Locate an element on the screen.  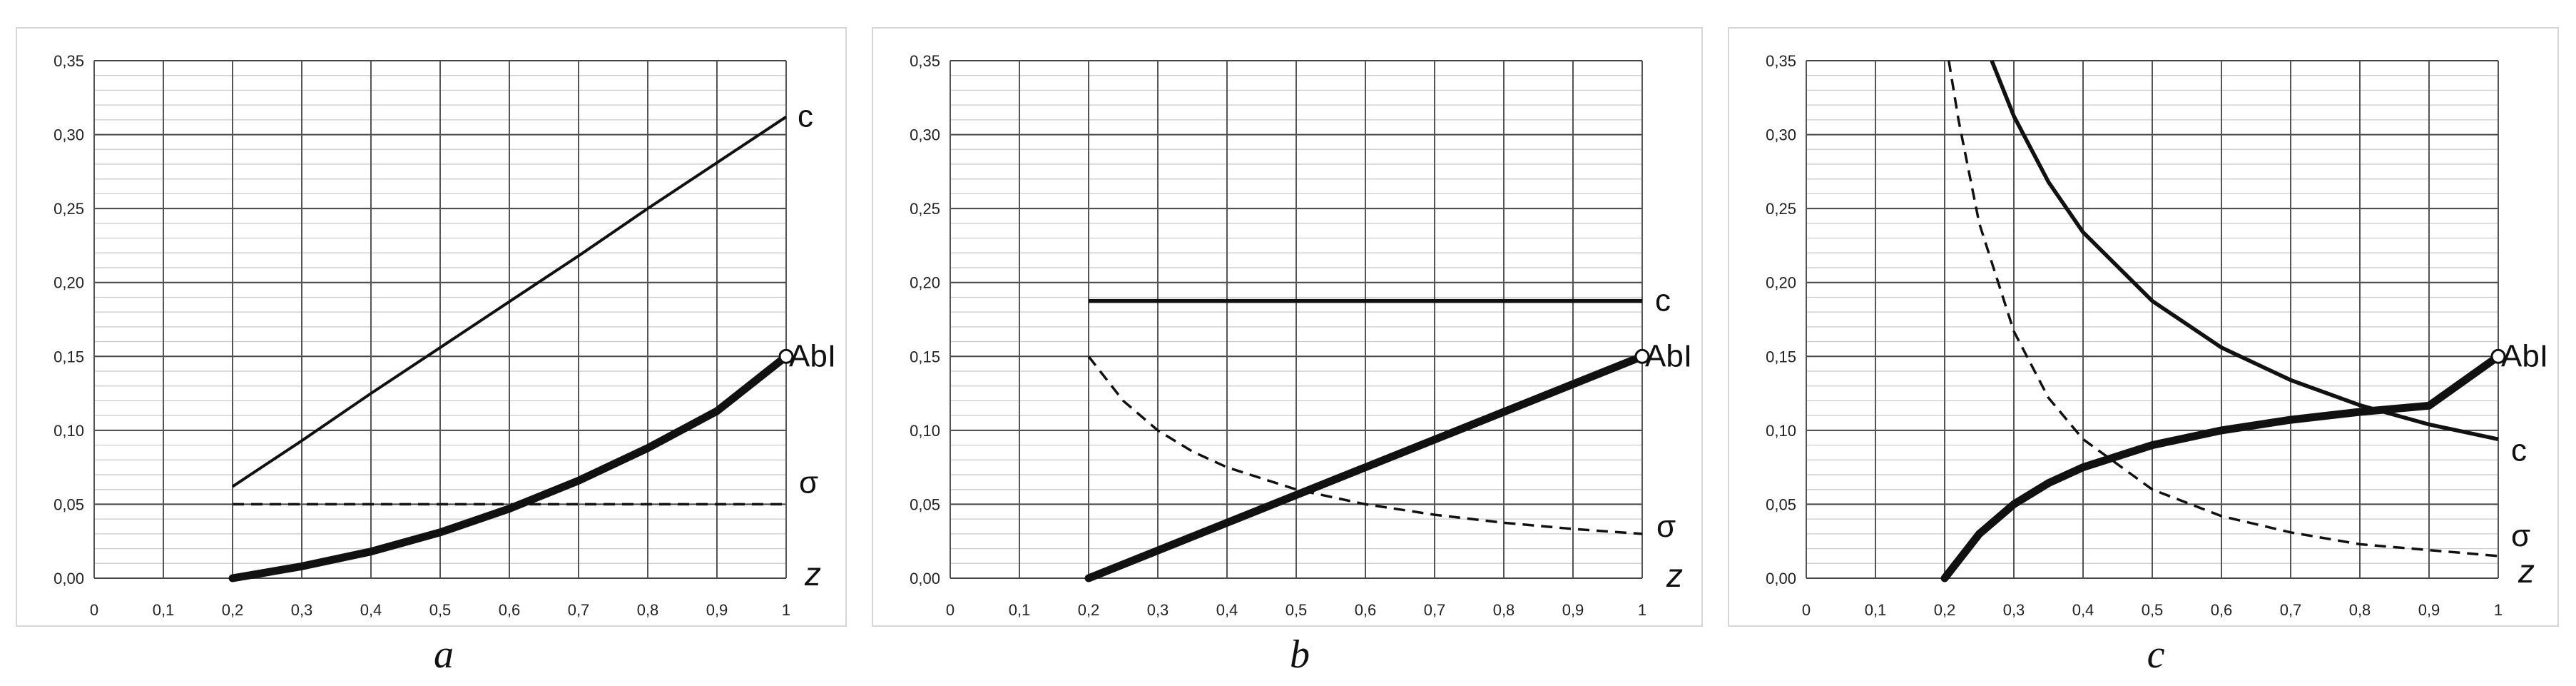
panel-label-b: b is located at coordinates (1300, 654).